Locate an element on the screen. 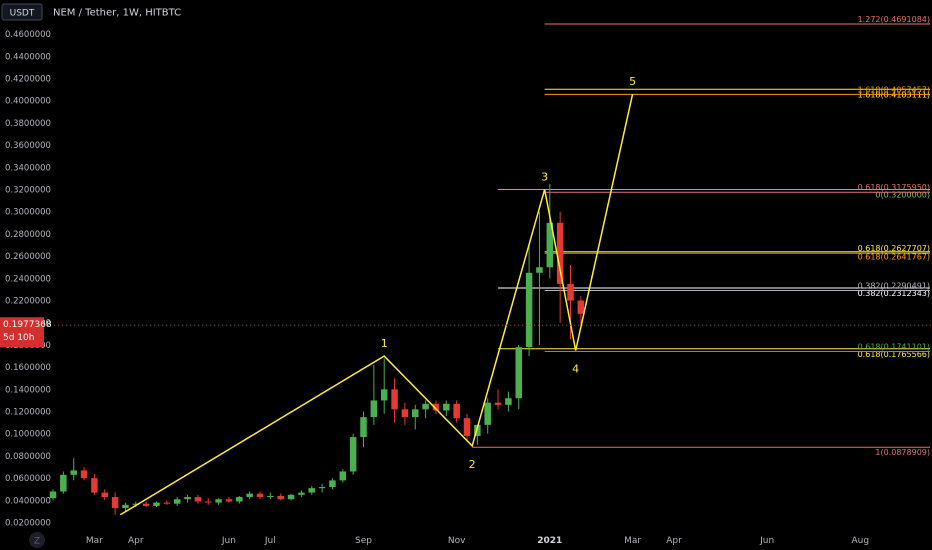 This screenshot has width=932, height=550. fib-level-label: 0(0.3200000) is located at coordinates (902, 195).